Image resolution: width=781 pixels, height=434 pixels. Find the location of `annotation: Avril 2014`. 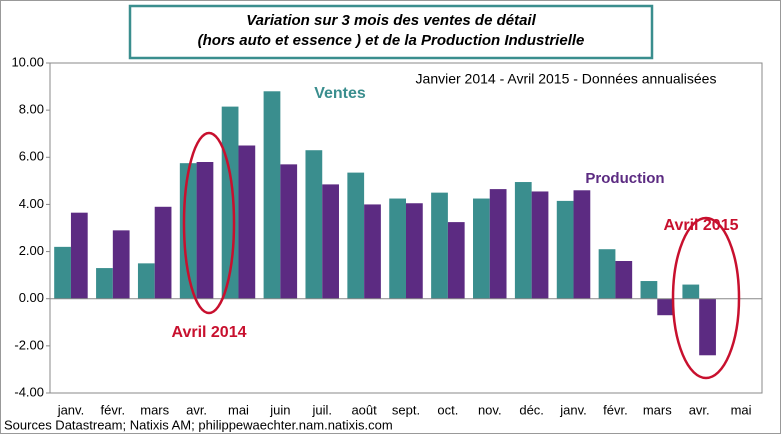

annotation: Avril 2014 is located at coordinates (208, 332).